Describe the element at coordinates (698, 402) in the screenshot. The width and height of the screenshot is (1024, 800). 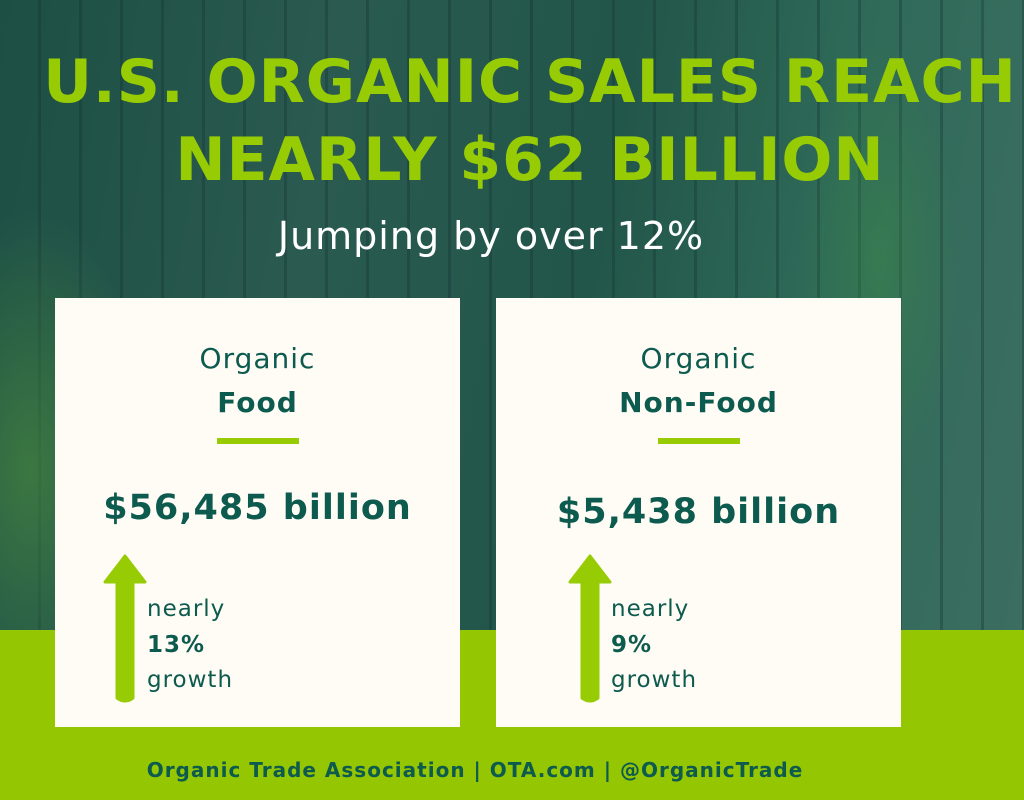
I see `card-label-main: Non-Food` at that location.